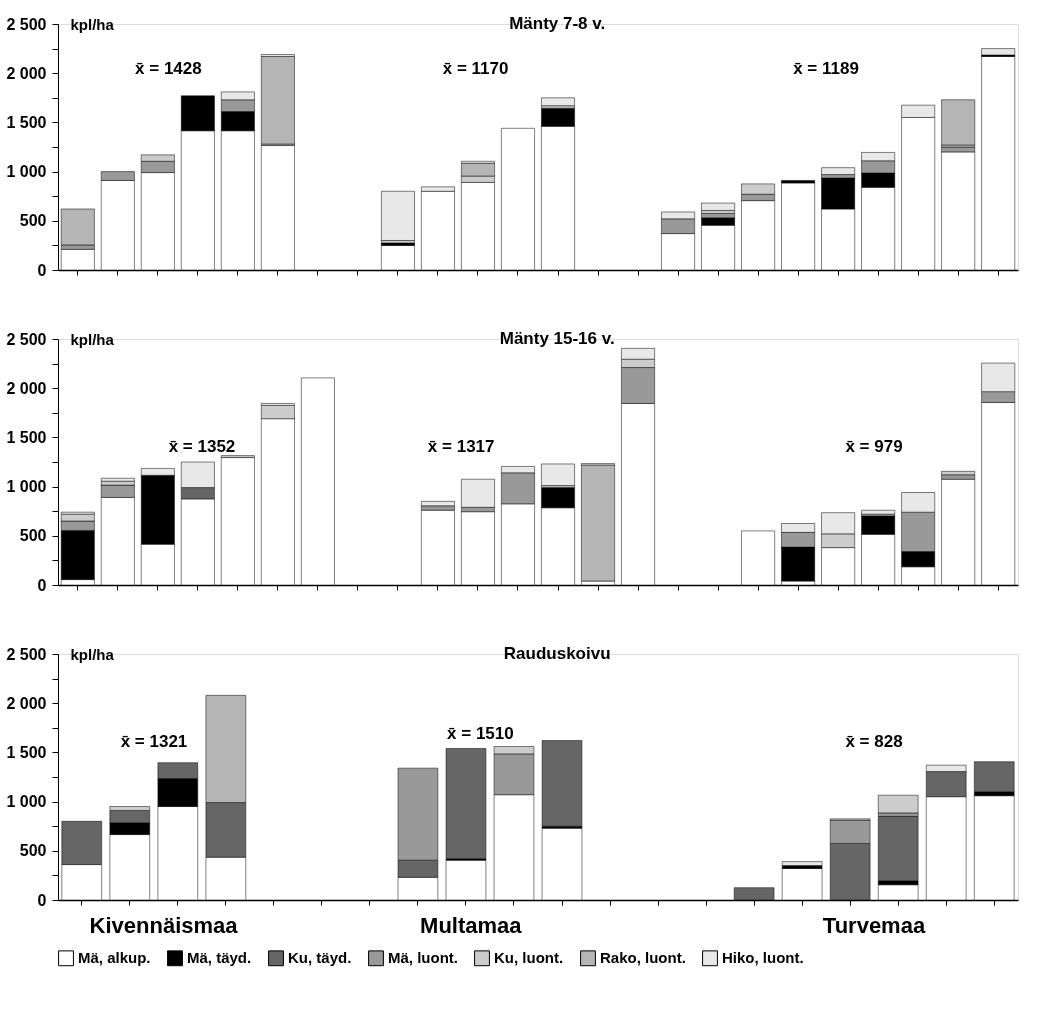 The width and height of the screenshot is (1051, 1028). I want to click on legend-label: Rako, luont., so click(643, 958).